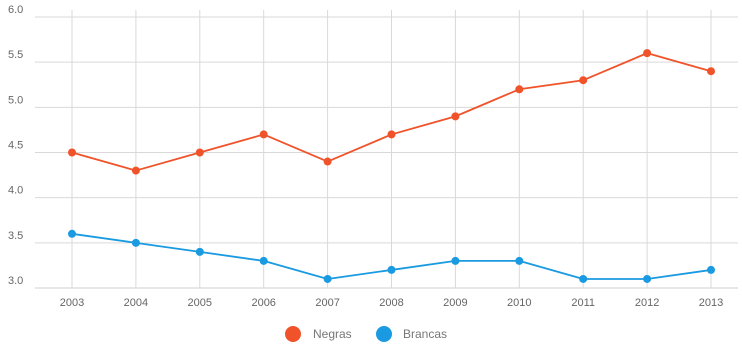  Describe the element at coordinates (583, 303) in the screenshot. I see `x-tick-label: 2011` at that location.